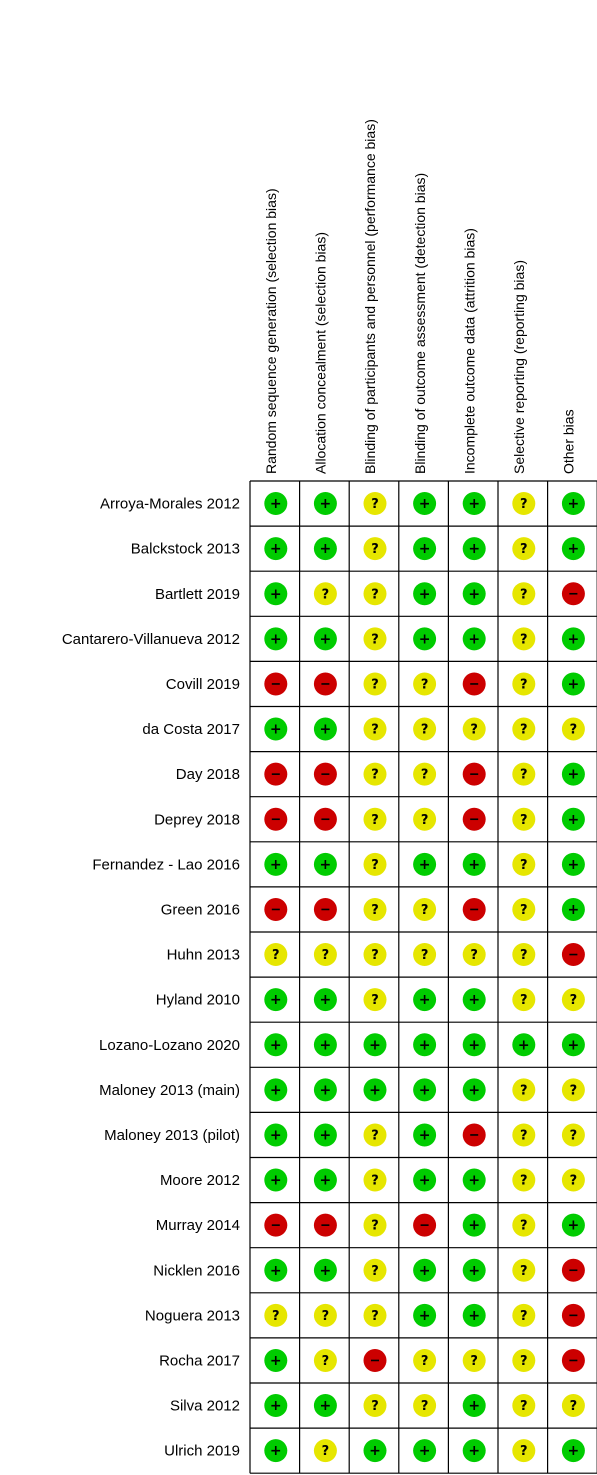 This screenshot has height=1475, width=597. I want to click on study-row-rocha-2017: Rocha 2017 +????, so click(372, 1360).